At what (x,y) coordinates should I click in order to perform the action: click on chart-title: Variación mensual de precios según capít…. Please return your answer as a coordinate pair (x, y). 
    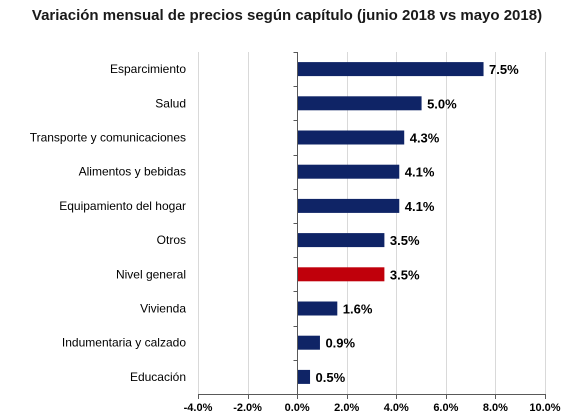
    Looking at the image, I should click on (287, 15).